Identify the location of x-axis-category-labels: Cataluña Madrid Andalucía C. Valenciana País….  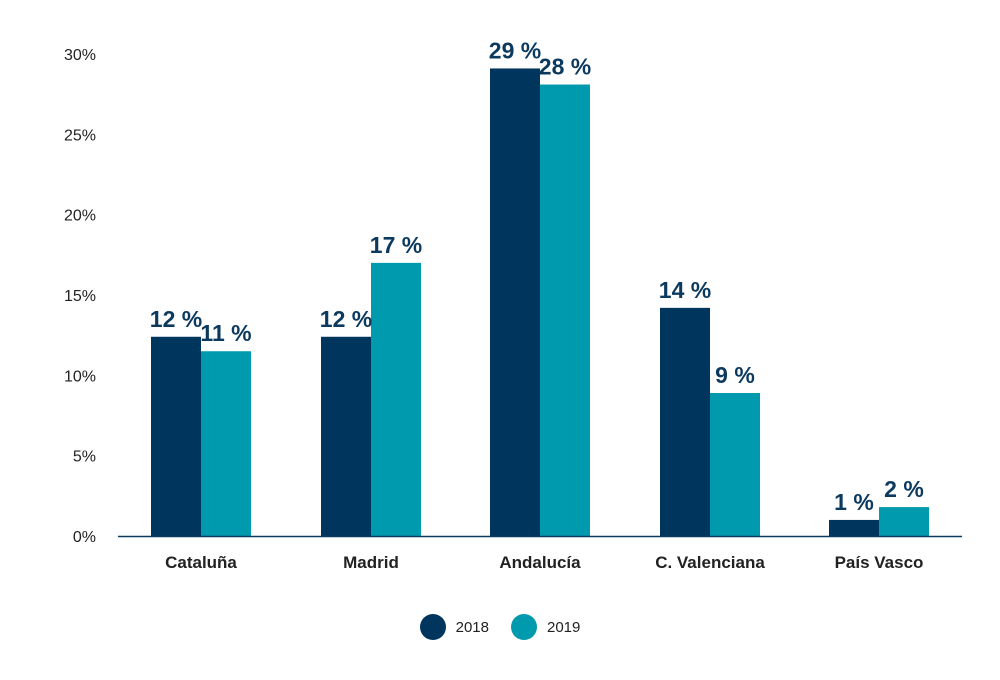
(544, 562).